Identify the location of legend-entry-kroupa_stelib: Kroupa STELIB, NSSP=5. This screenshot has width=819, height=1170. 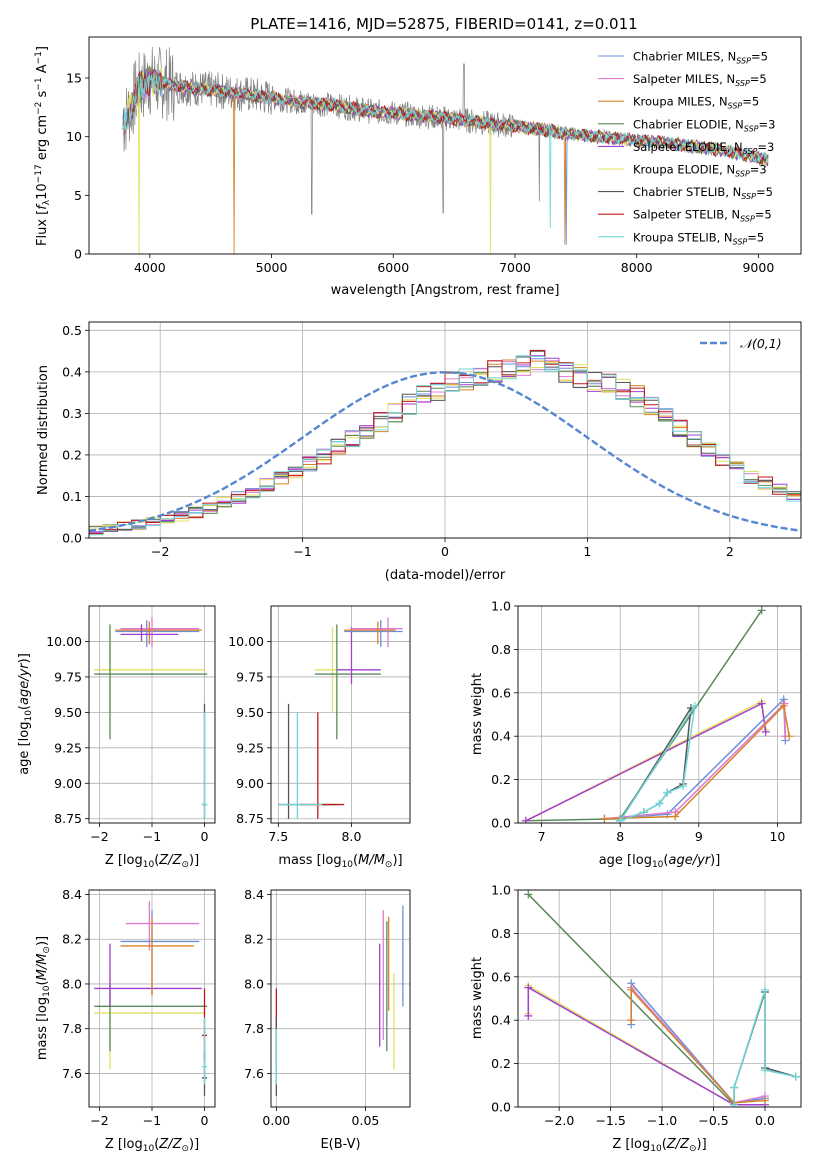
(698, 238).